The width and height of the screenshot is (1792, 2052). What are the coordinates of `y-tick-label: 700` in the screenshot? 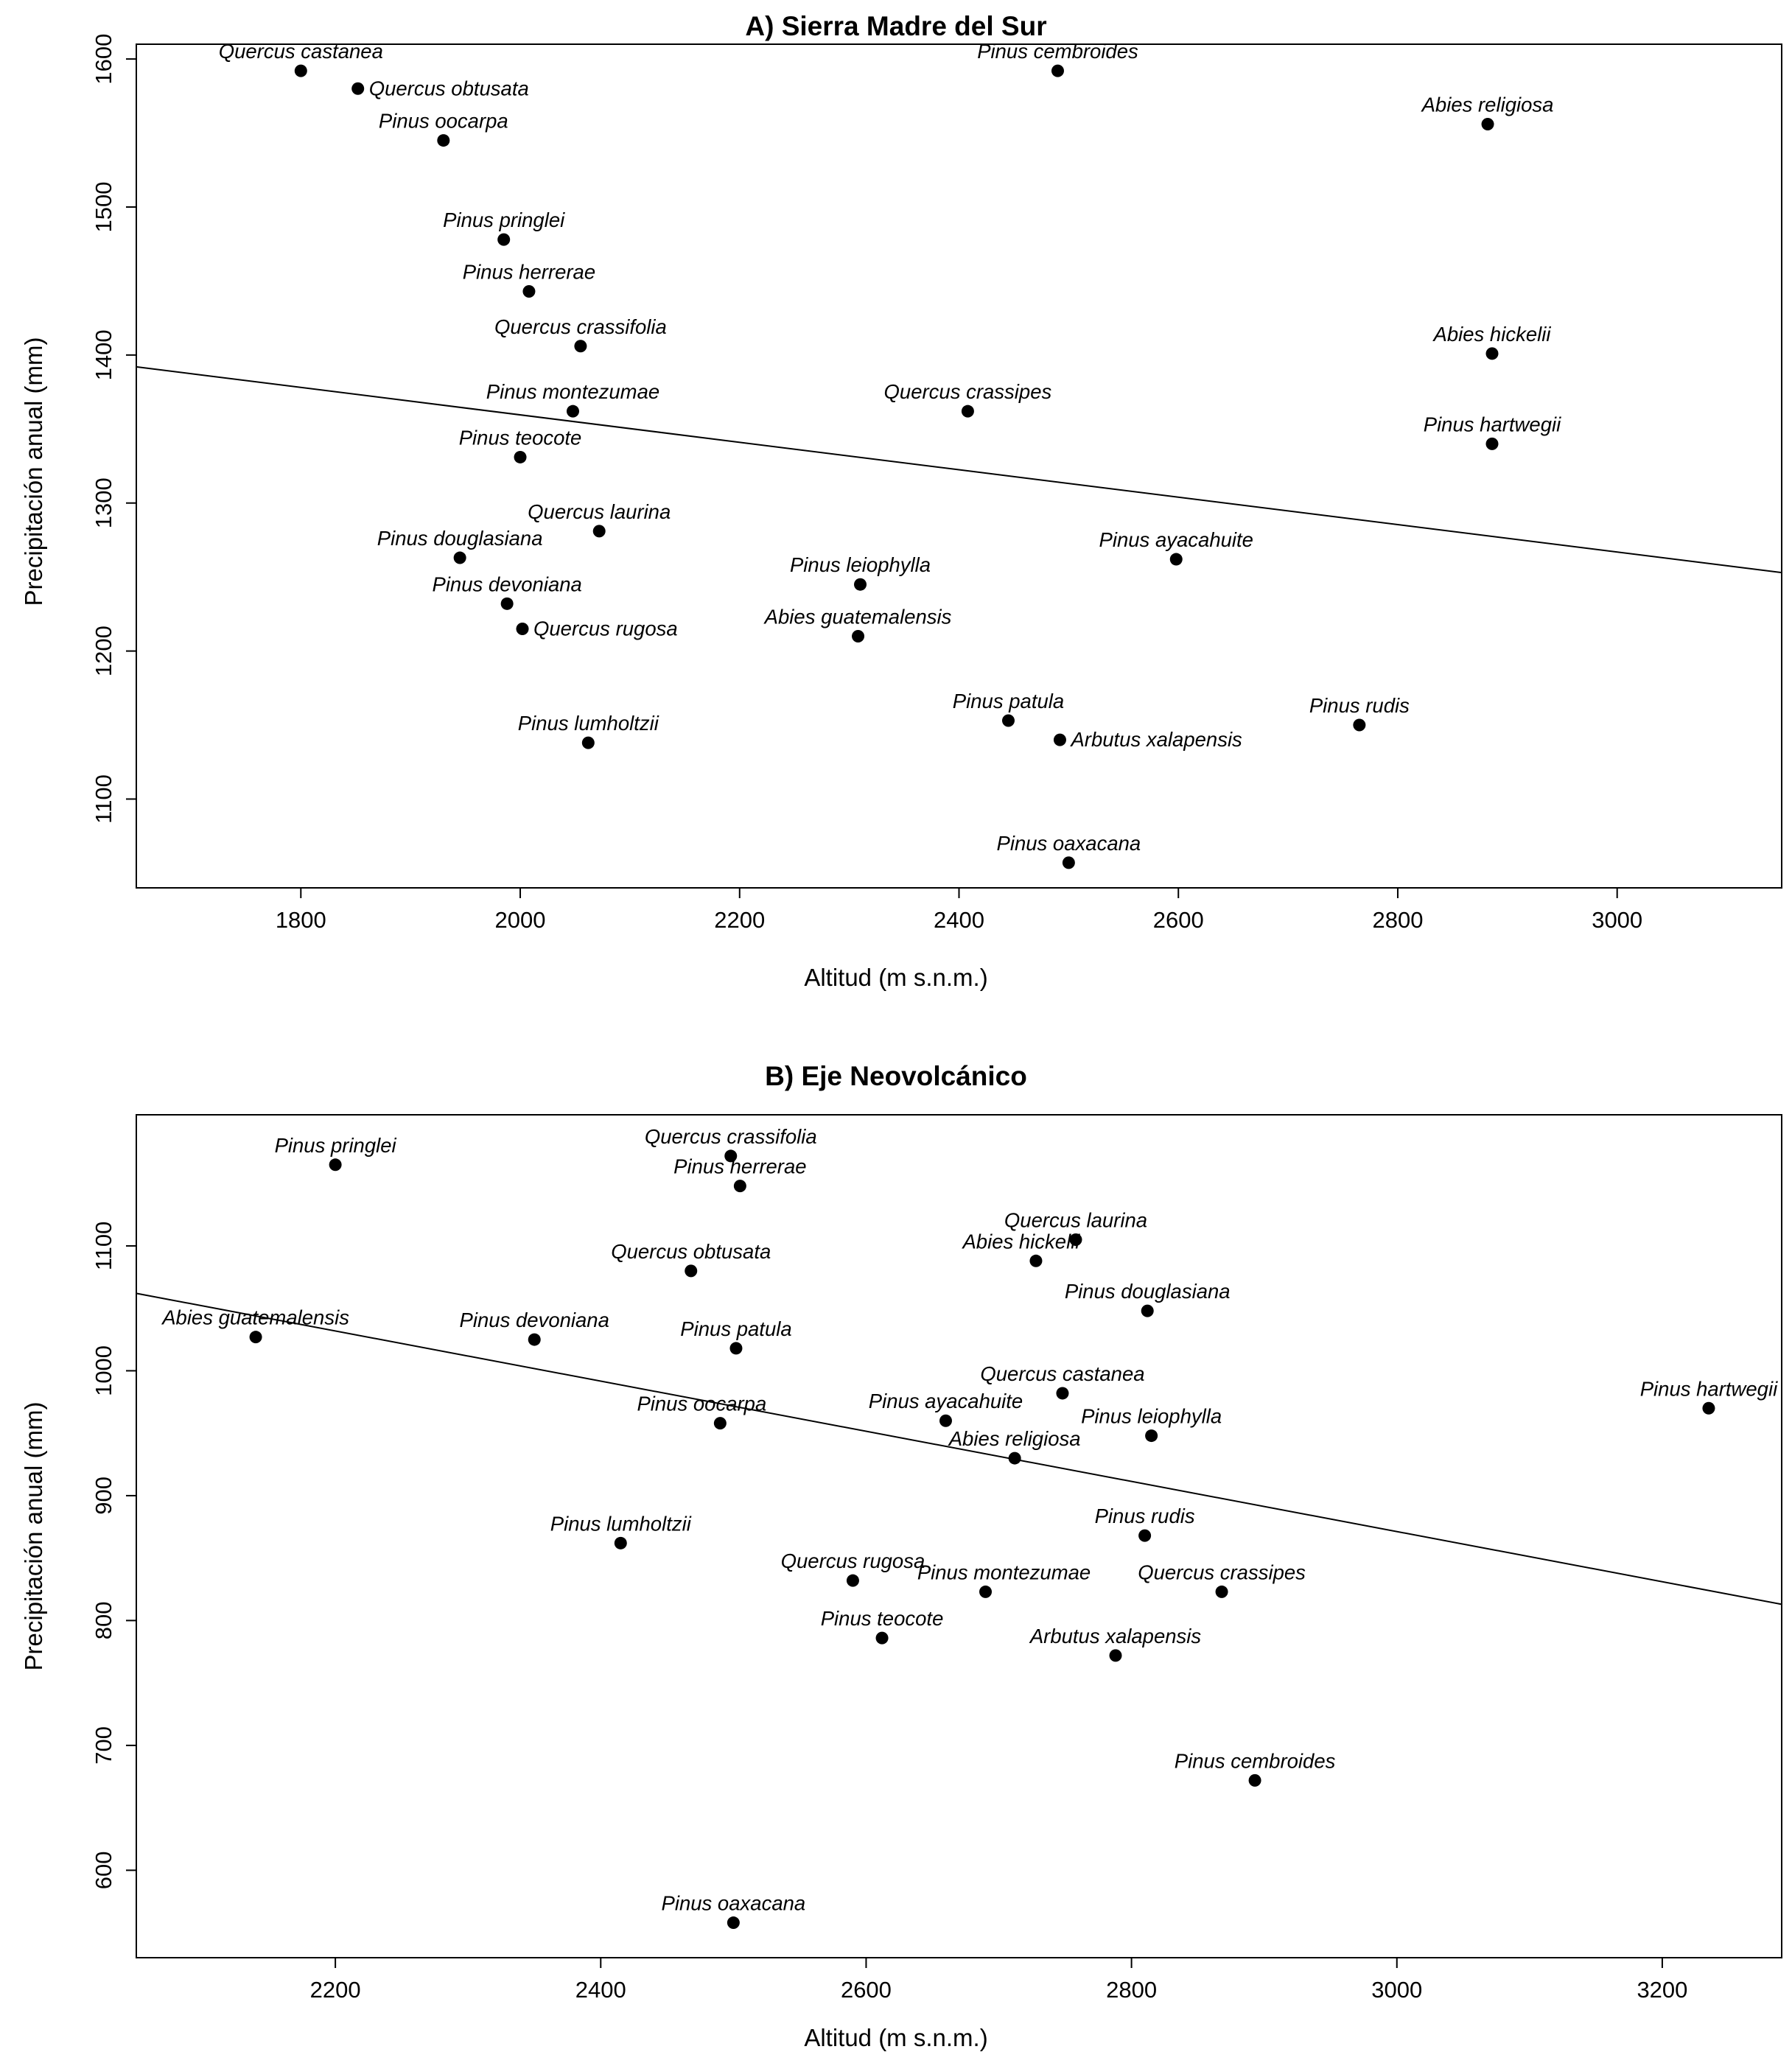 It's located at (103, 1745).